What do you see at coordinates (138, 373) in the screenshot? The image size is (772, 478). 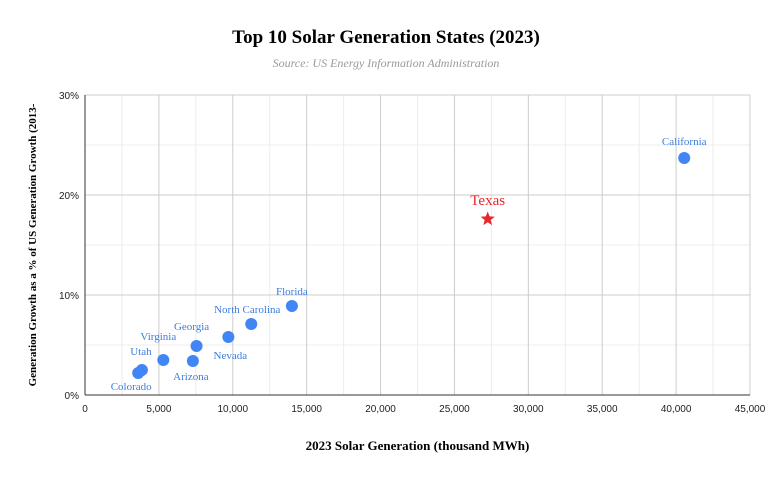 I see `data-point-colorado` at bounding box center [138, 373].